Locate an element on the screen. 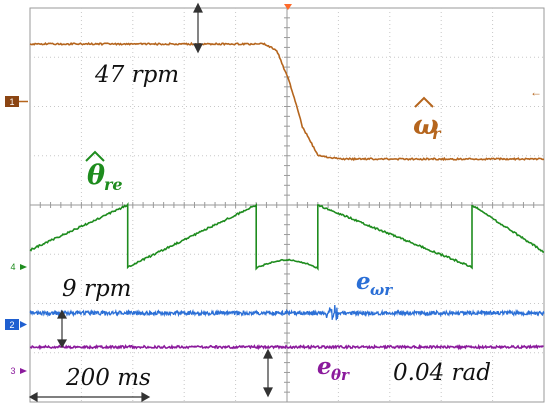  channel-marker-2-label: 2 is located at coordinates (11, 325).